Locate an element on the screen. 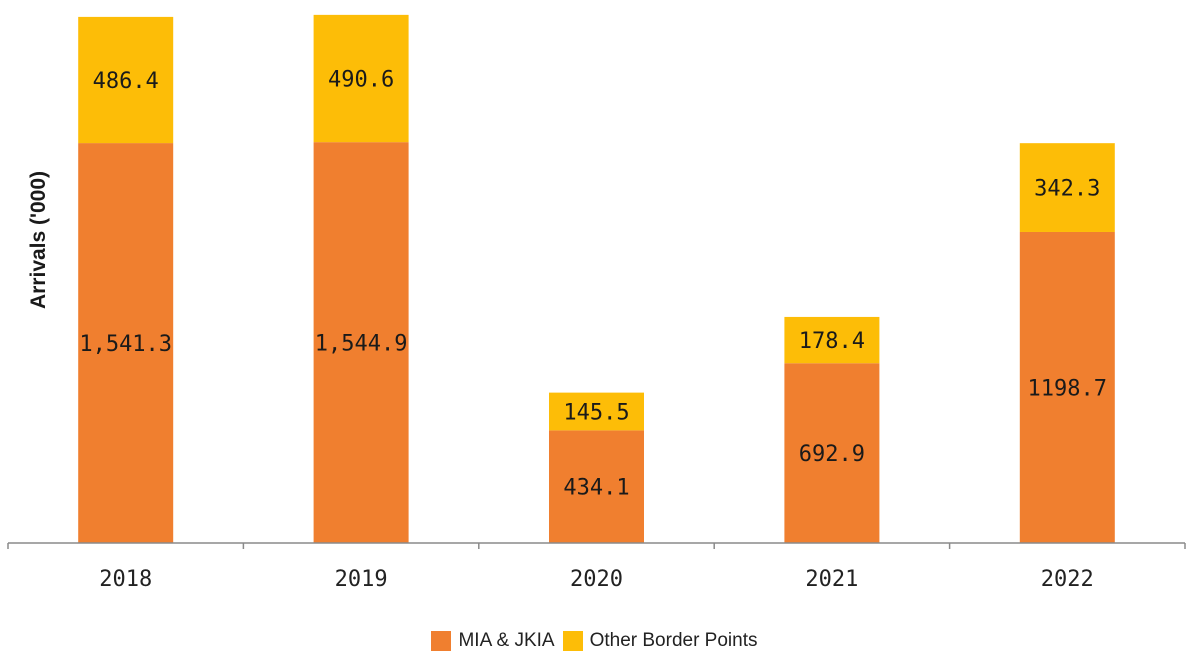 This screenshot has height=654, width=1189. data-label-other-border-points-2020: 145.5 is located at coordinates (596, 412).